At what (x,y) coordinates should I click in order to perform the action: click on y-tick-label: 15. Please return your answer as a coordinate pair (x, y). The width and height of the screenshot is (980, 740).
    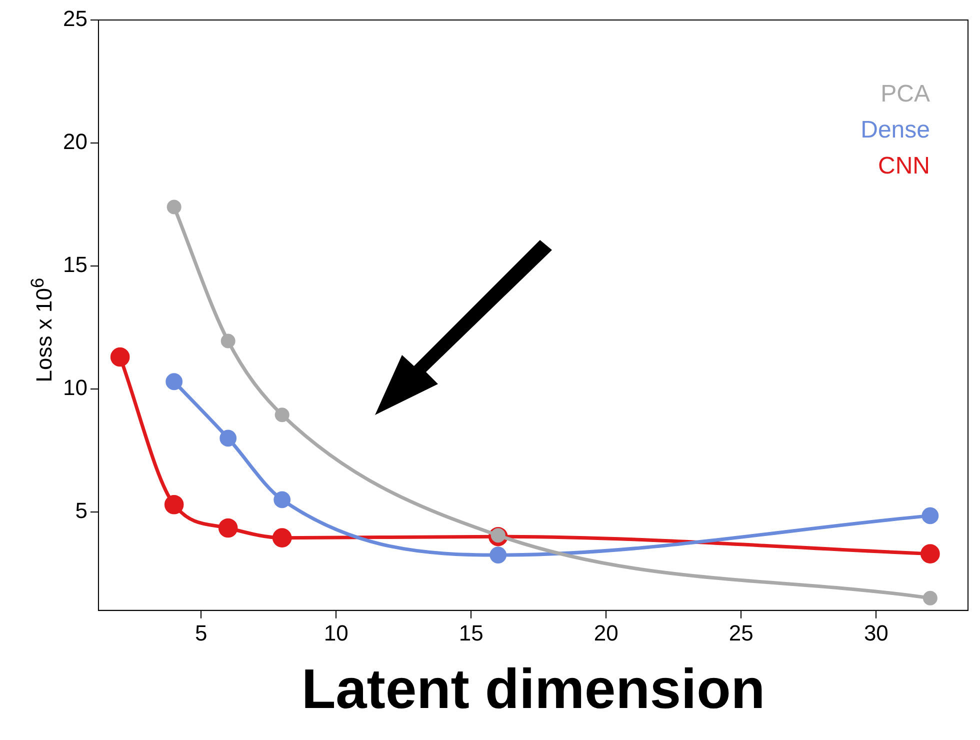
    Looking at the image, I should click on (75, 265).